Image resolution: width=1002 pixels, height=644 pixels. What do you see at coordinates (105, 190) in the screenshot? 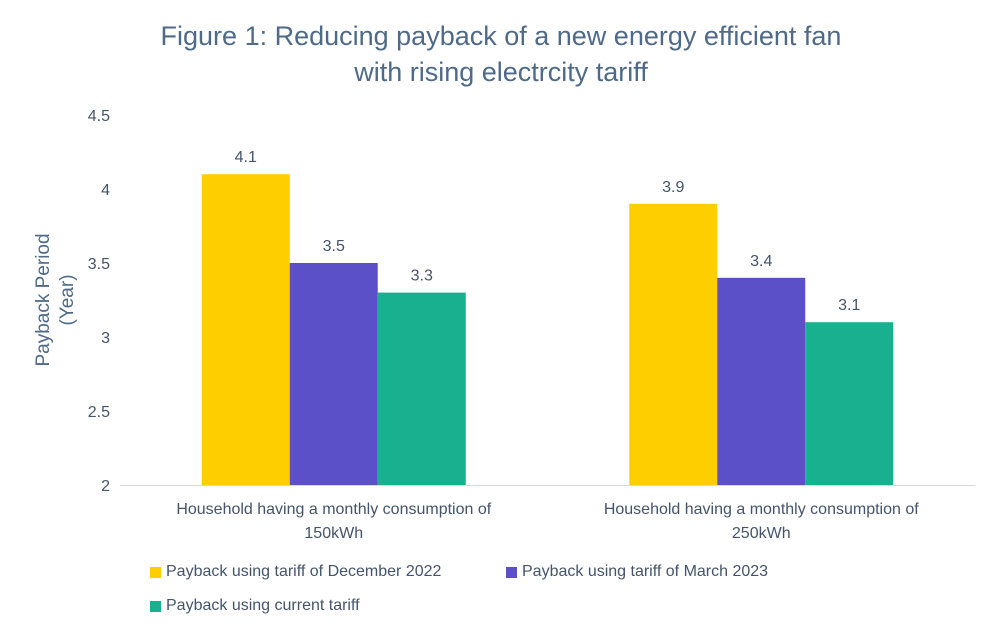
I see `y-tick-label: 4` at bounding box center [105, 190].